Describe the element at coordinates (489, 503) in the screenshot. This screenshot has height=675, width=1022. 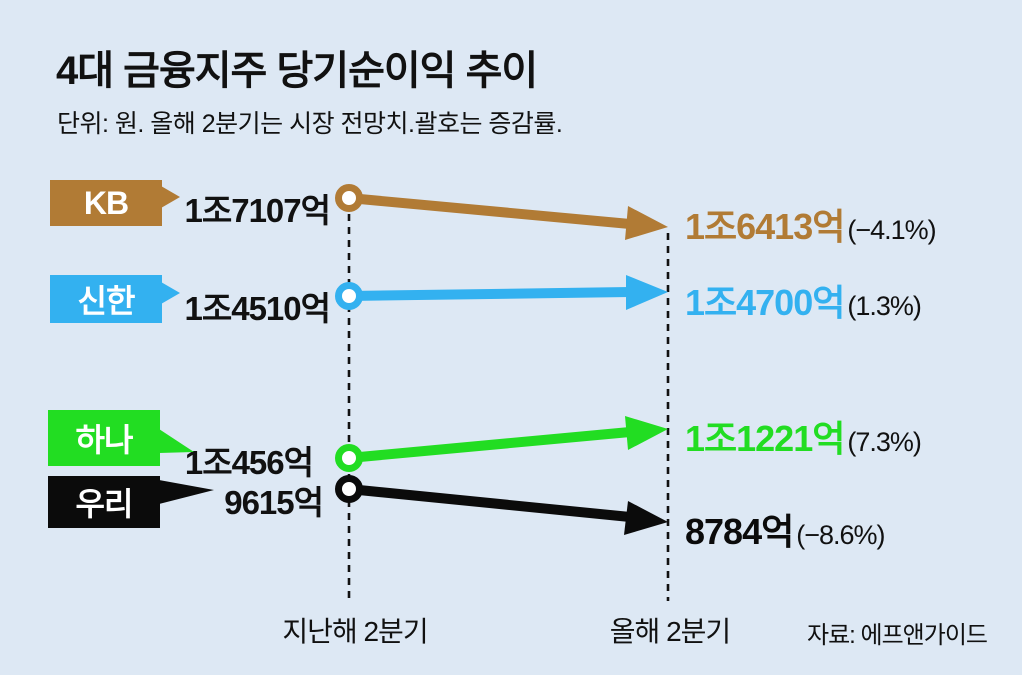
I see `woori-trend-arrow-shaft` at that location.